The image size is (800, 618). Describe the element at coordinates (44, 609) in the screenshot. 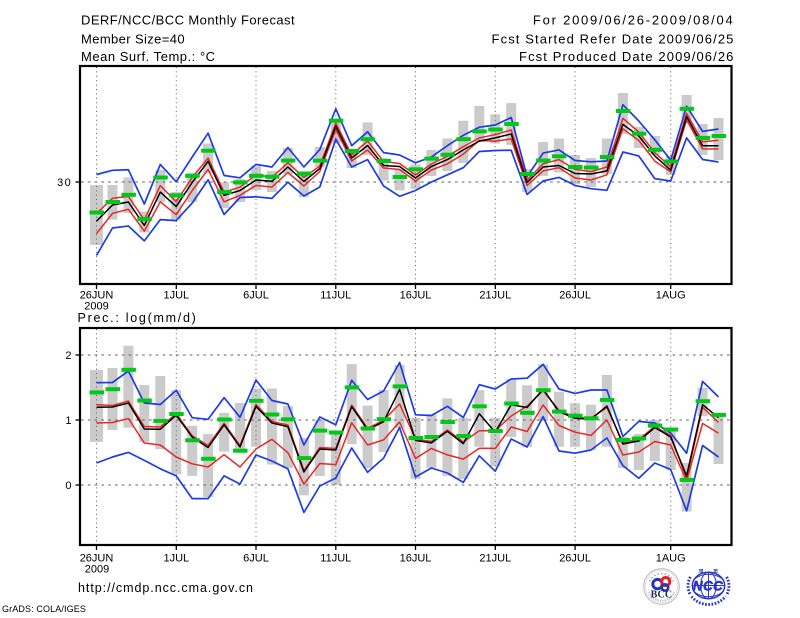

I see `svg-text: GrADS: COLA/IGES` at that location.